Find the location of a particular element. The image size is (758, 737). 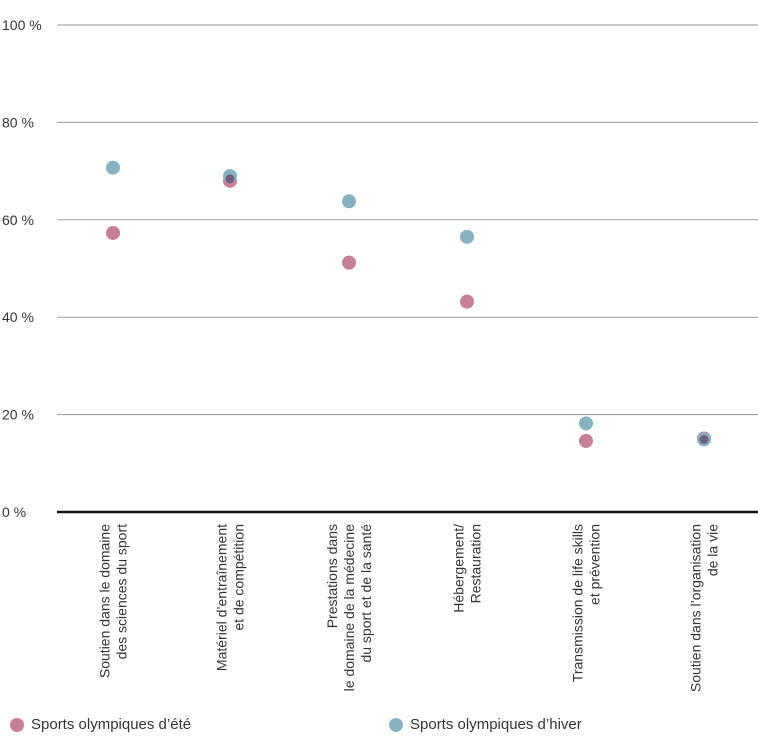

legend-label-winter: Sports olympiques d’hiver is located at coordinates (496, 724).